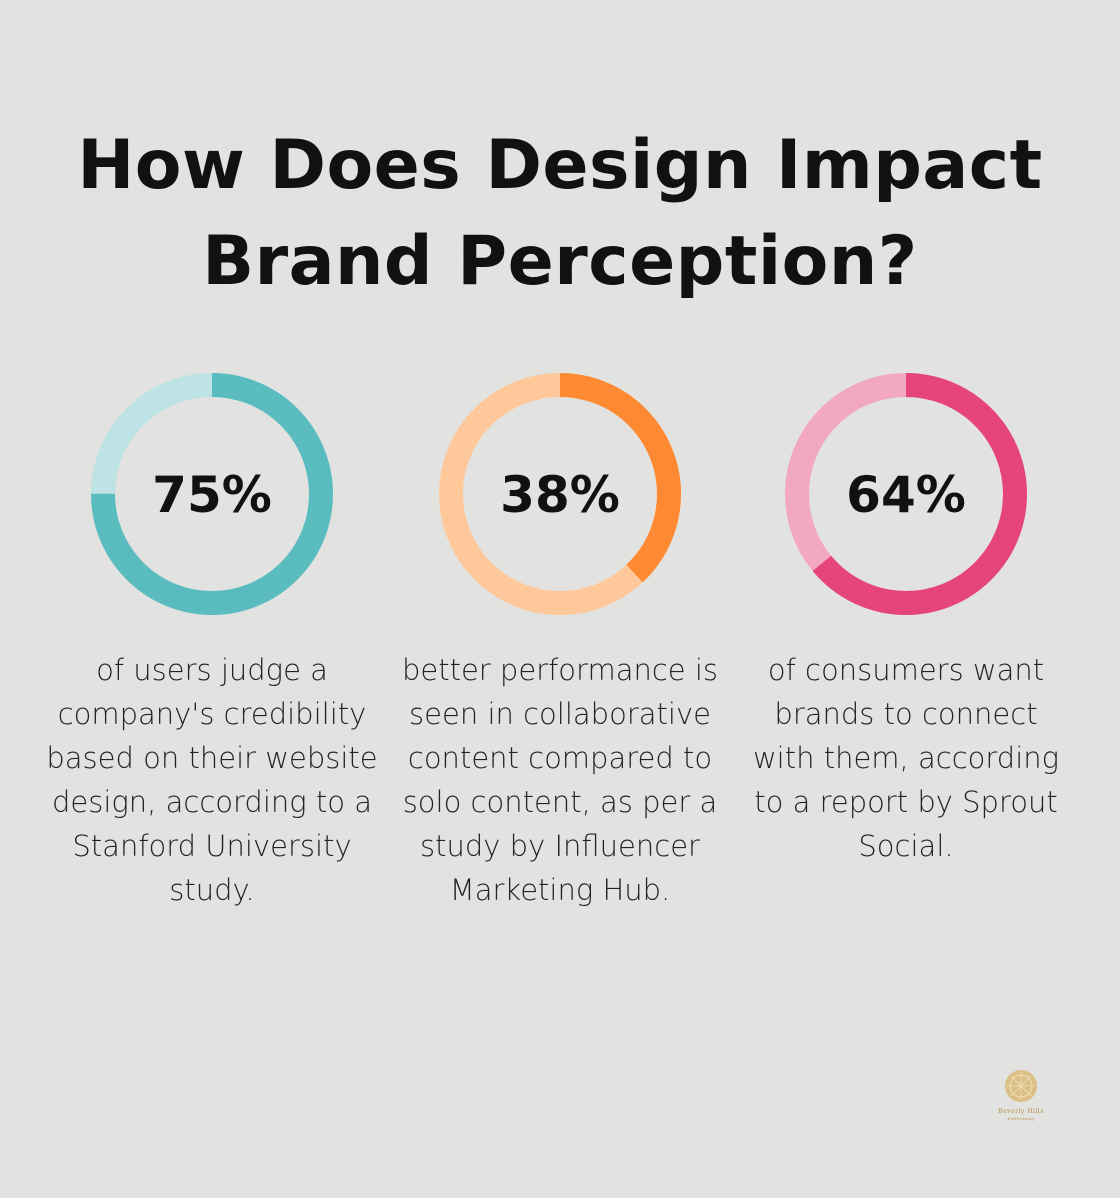 This screenshot has width=1120, height=1198. I want to click on donut-percent-label: 64%, so click(906, 495).